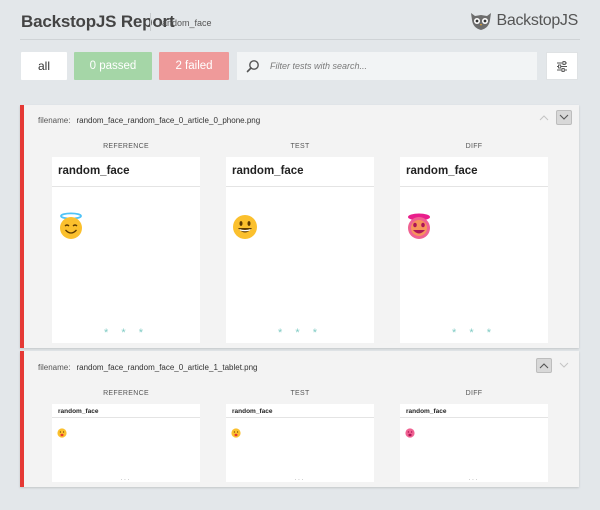 The height and width of the screenshot is (510, 600). Describe the element at coordinates (194, 66) in the screenshot. I see `filter-failed-button: 2 failed` at that location.